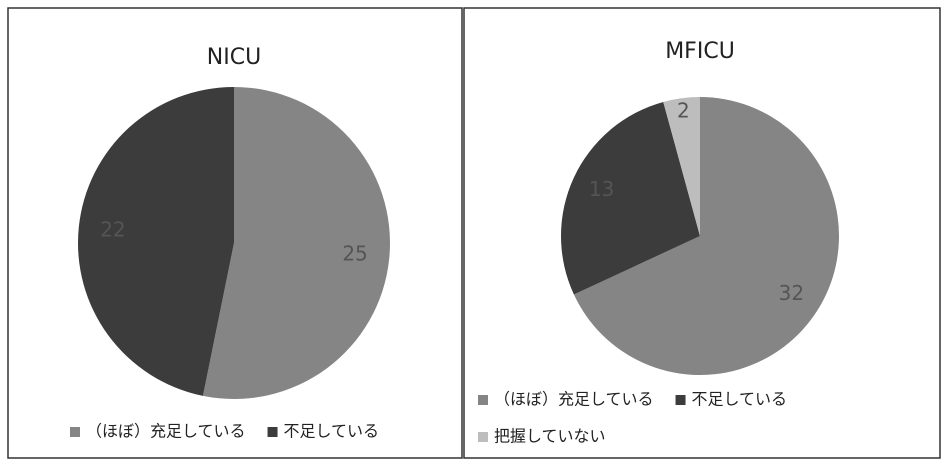 The width and height of the screenshot is (948, 466). What do you see at coordinates (354, 254) in the screenshot?
I see `data-label: 25` at bounding box center [354, 254].